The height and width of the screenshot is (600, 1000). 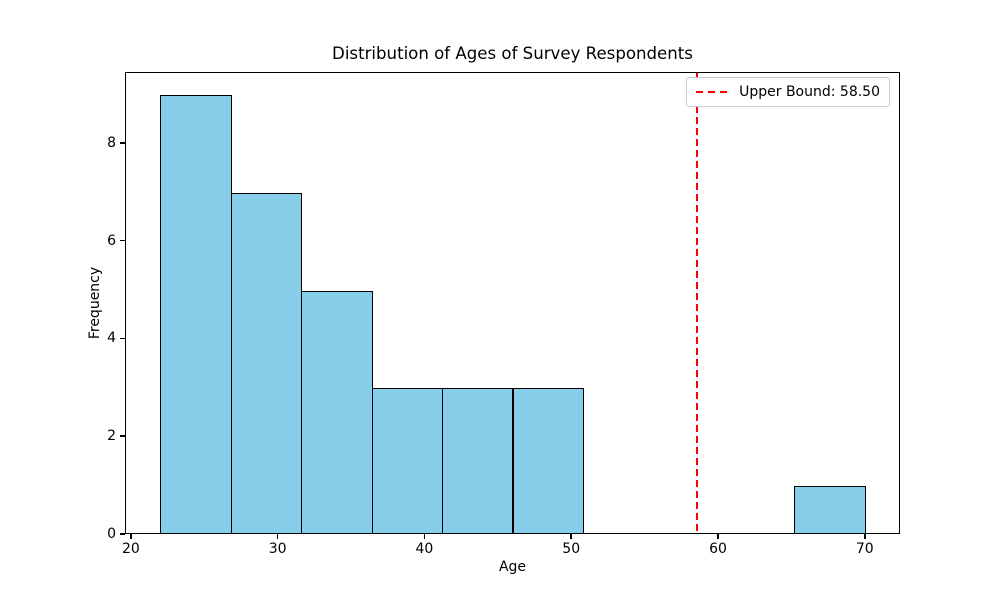 What do you see at coordinates (512, 567) in the screenshot?
I see `x-axis-label: Age` at bounding box center [512, 567].